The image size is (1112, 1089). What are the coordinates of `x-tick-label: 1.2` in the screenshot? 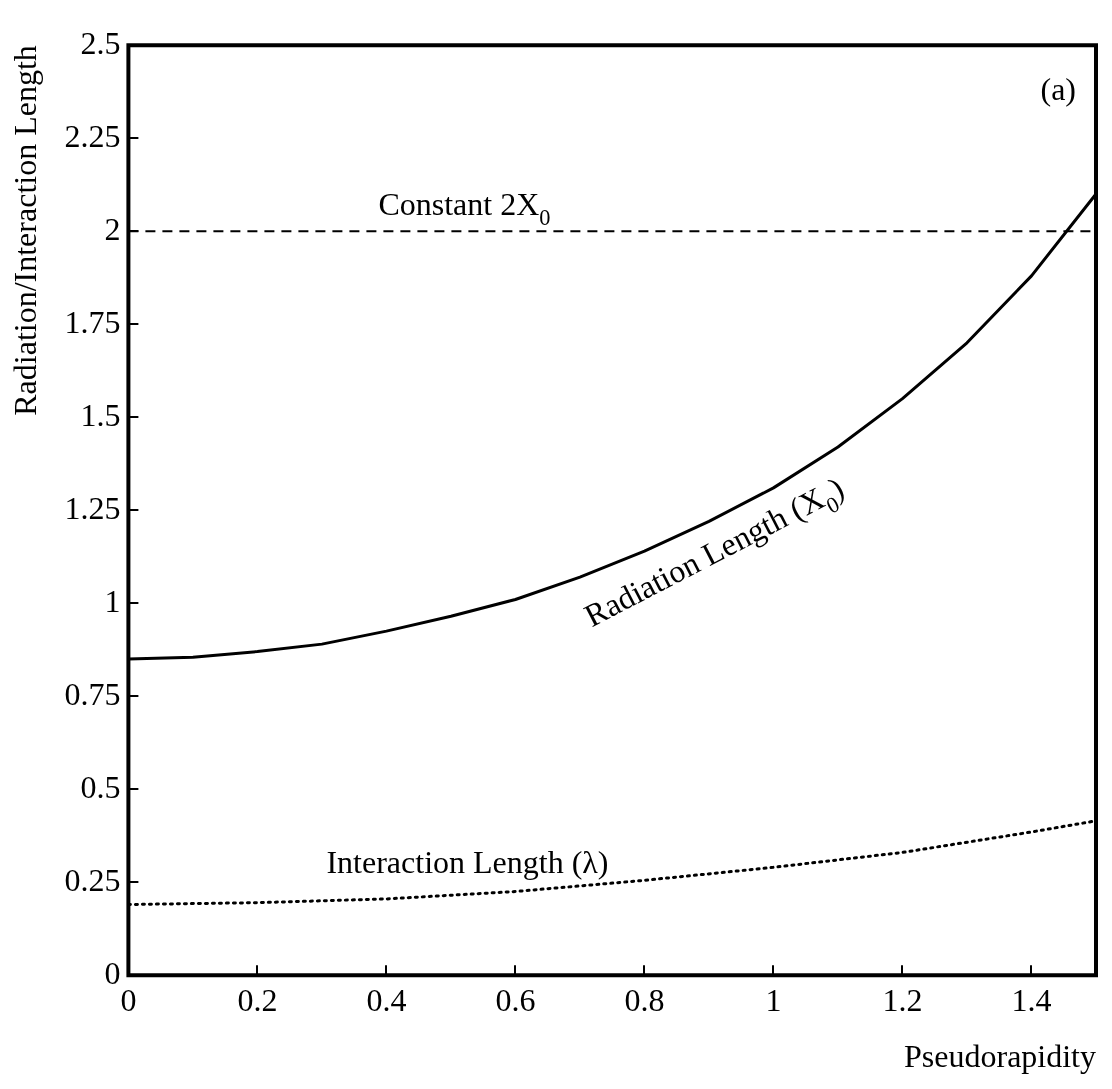 It's located at (902, 999).